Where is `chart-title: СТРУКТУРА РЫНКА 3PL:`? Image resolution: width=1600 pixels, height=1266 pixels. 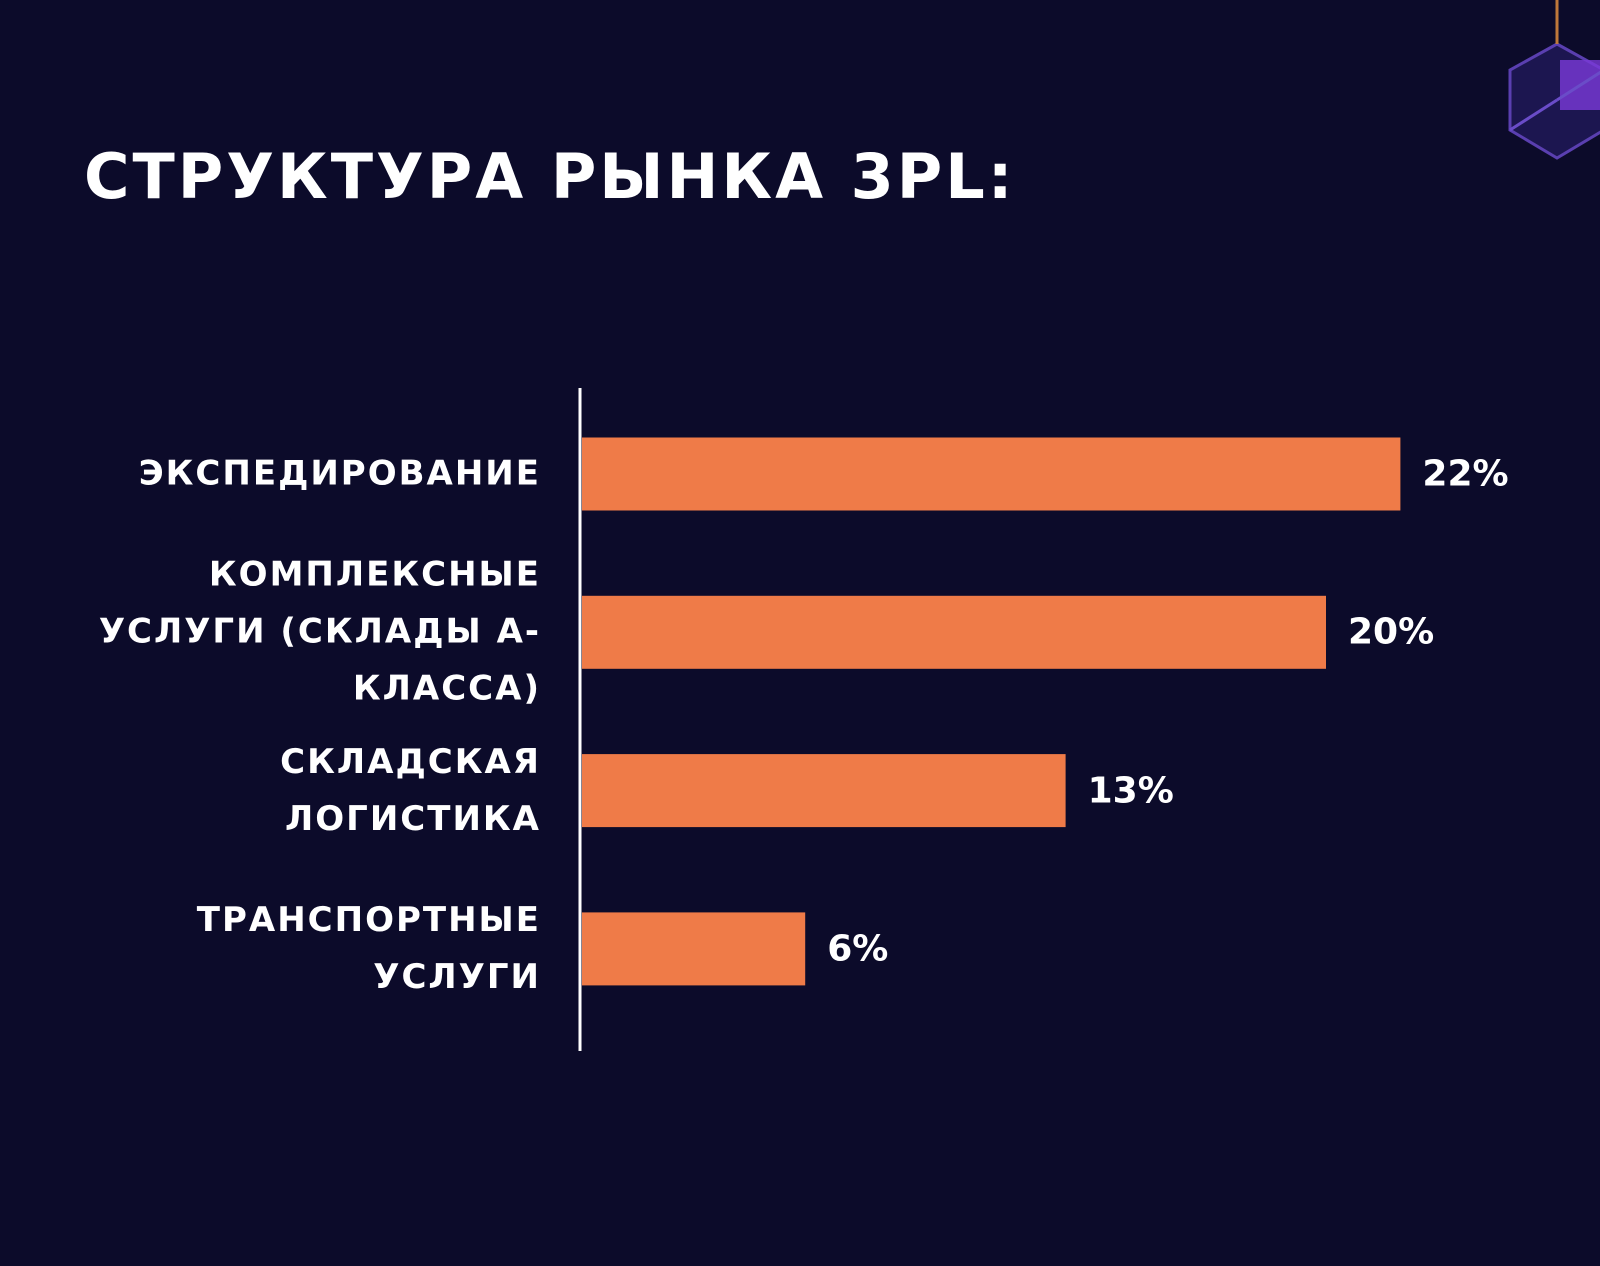 chart-title: СТРУКТУРА РЫНКА 3PL: is located at coordinates (550, 176).